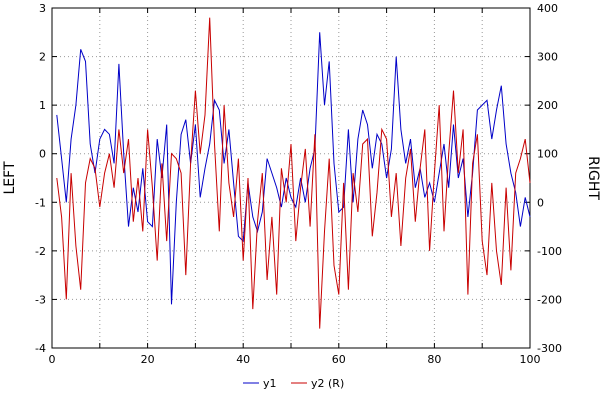 The width and height of the screenshot is (600, 400). What do you see at coordinates (592, 178) in the screenshot?
I see `right-axis-title: RIGHT` at bounding box center [592, 178].